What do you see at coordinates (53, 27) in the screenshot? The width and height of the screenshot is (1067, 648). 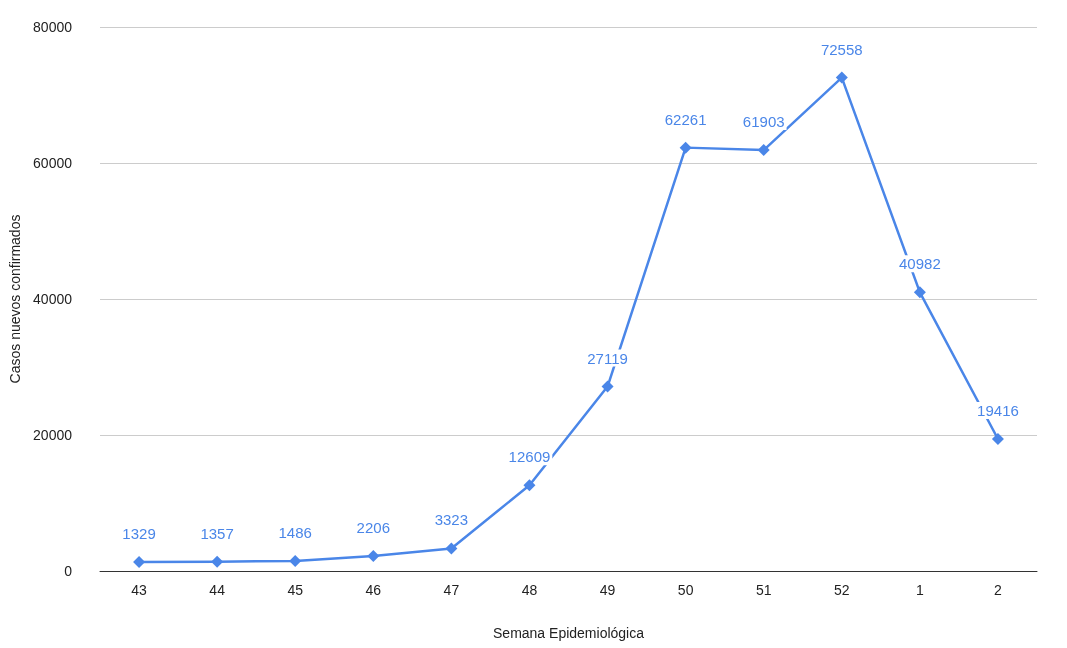 I see `y-tick-label: 80000` at bounding box center [53, 27].